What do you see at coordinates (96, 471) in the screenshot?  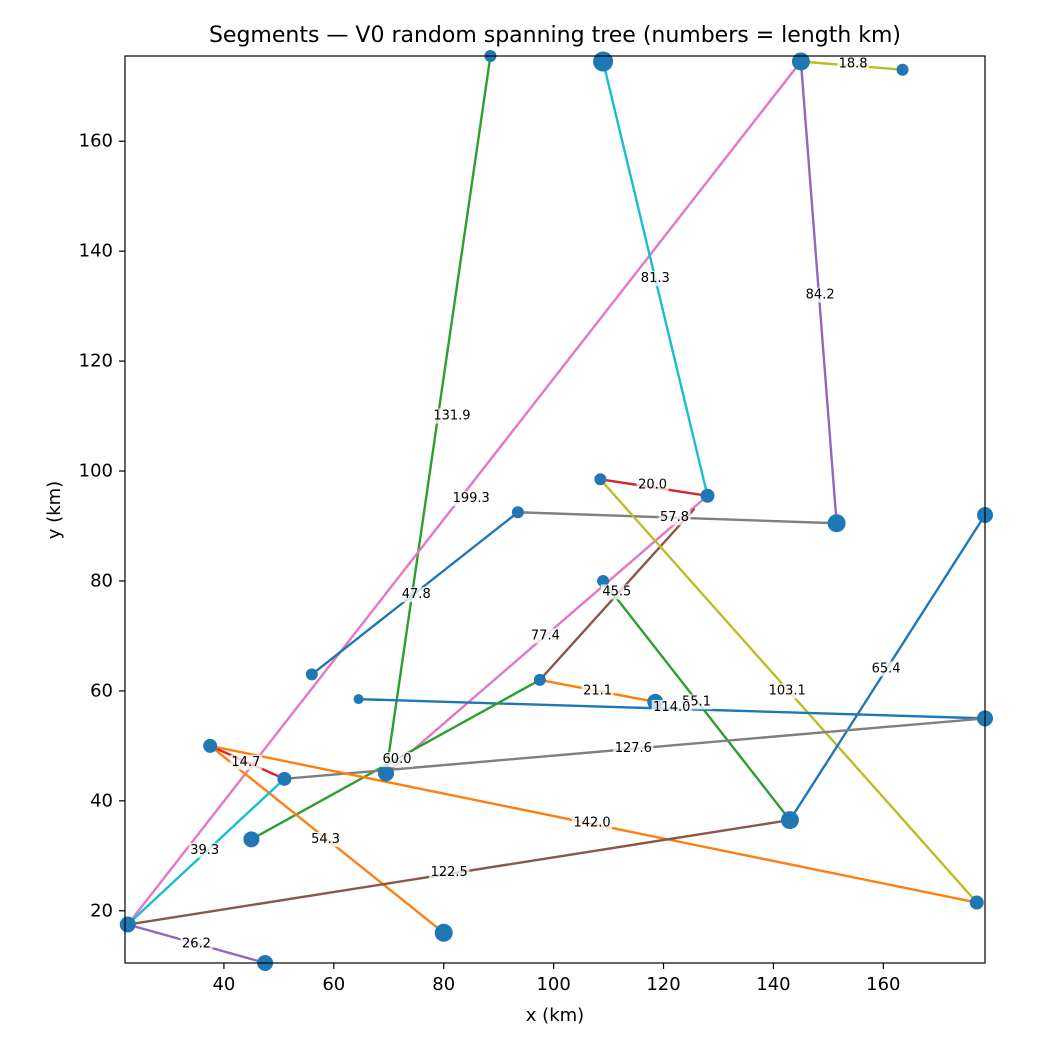 I see `y-tick-label-100: 100` at bounding box center [96, 471].